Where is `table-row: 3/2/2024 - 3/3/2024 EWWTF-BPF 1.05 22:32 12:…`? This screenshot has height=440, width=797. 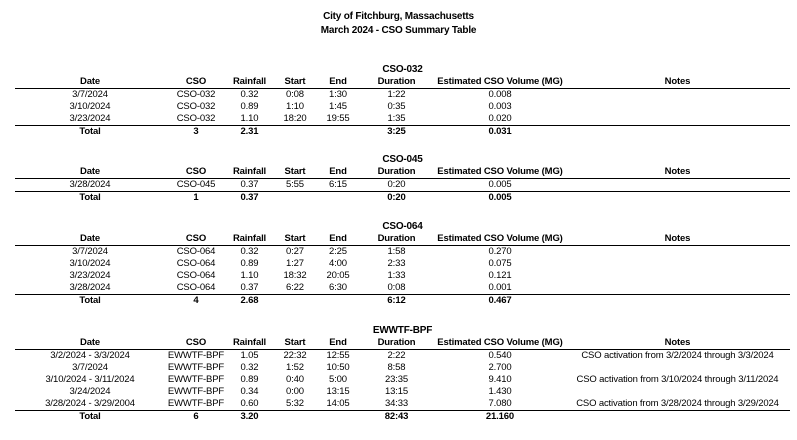
table-row: 3/2/2024 - 3/3/2024 EWWTF-BPF 1.05 22:32 12:… is located at coordinates (402, 356).